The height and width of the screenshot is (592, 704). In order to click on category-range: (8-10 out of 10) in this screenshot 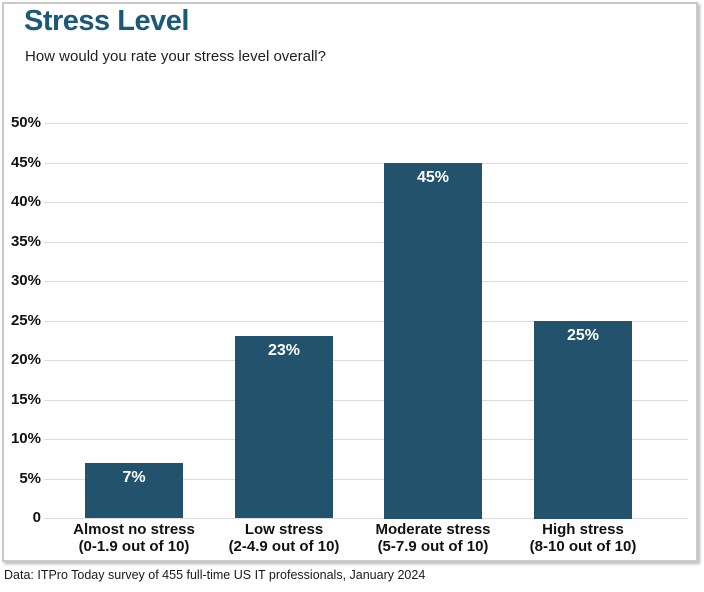, I will do `click(583, 546)`.